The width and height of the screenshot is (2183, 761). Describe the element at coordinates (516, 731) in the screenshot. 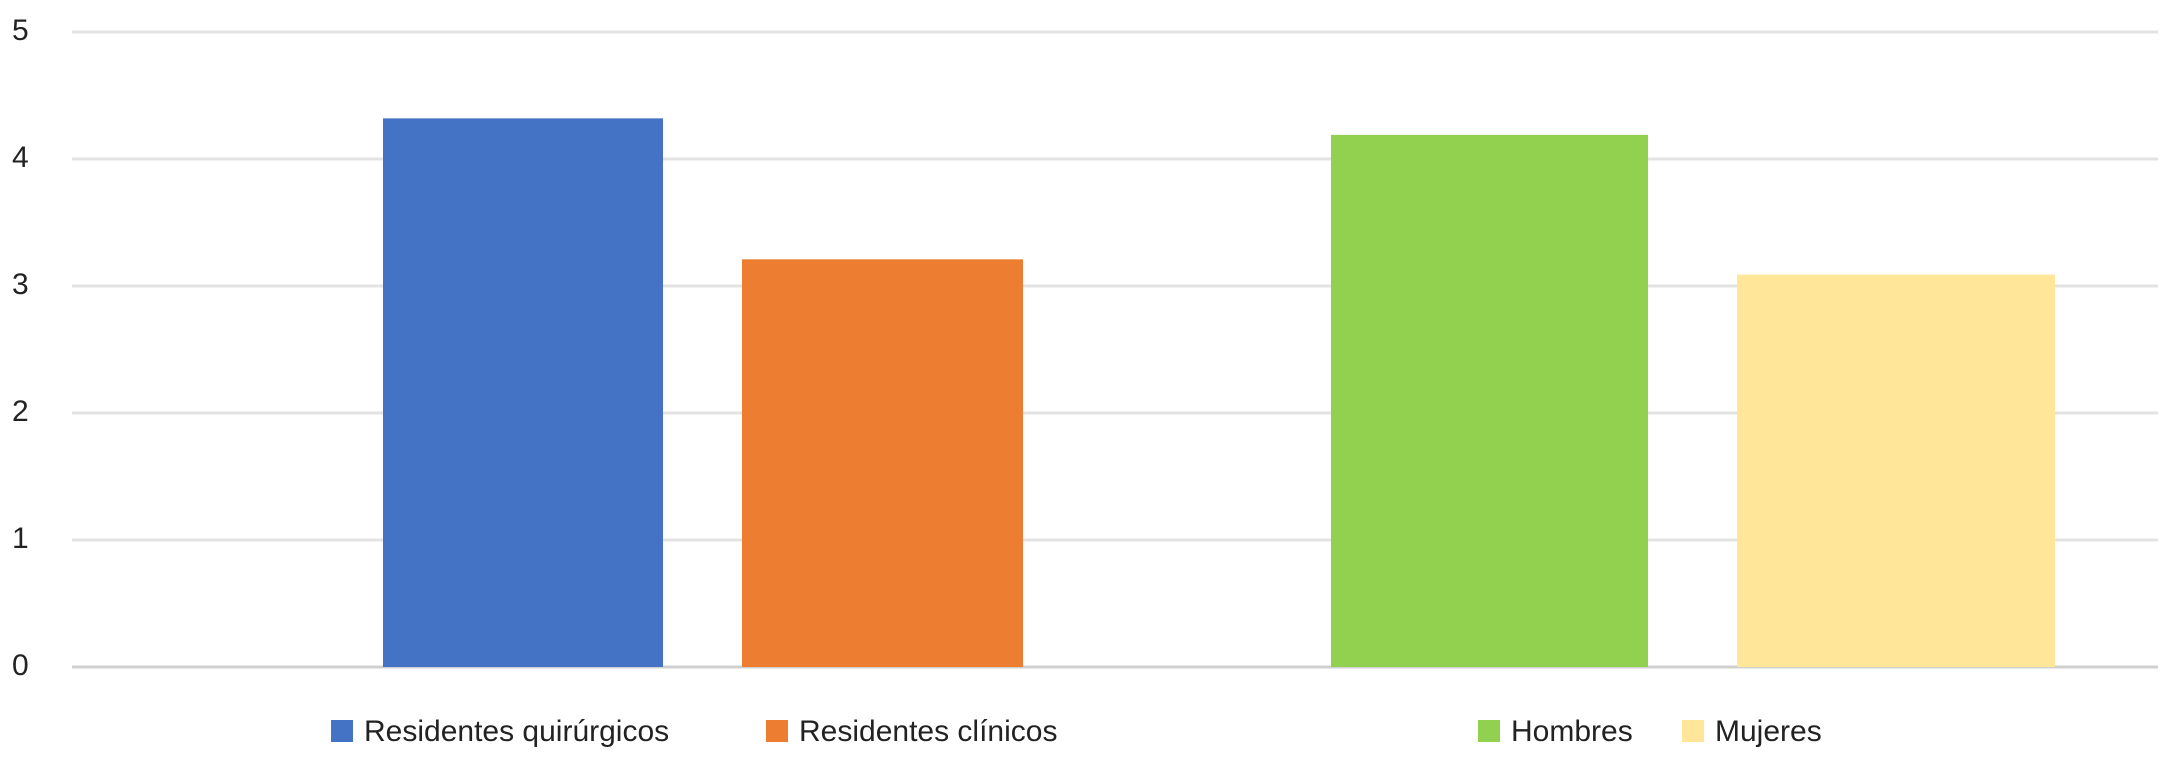

I see `legend-label: Residentes quirúrgicos` at that location.